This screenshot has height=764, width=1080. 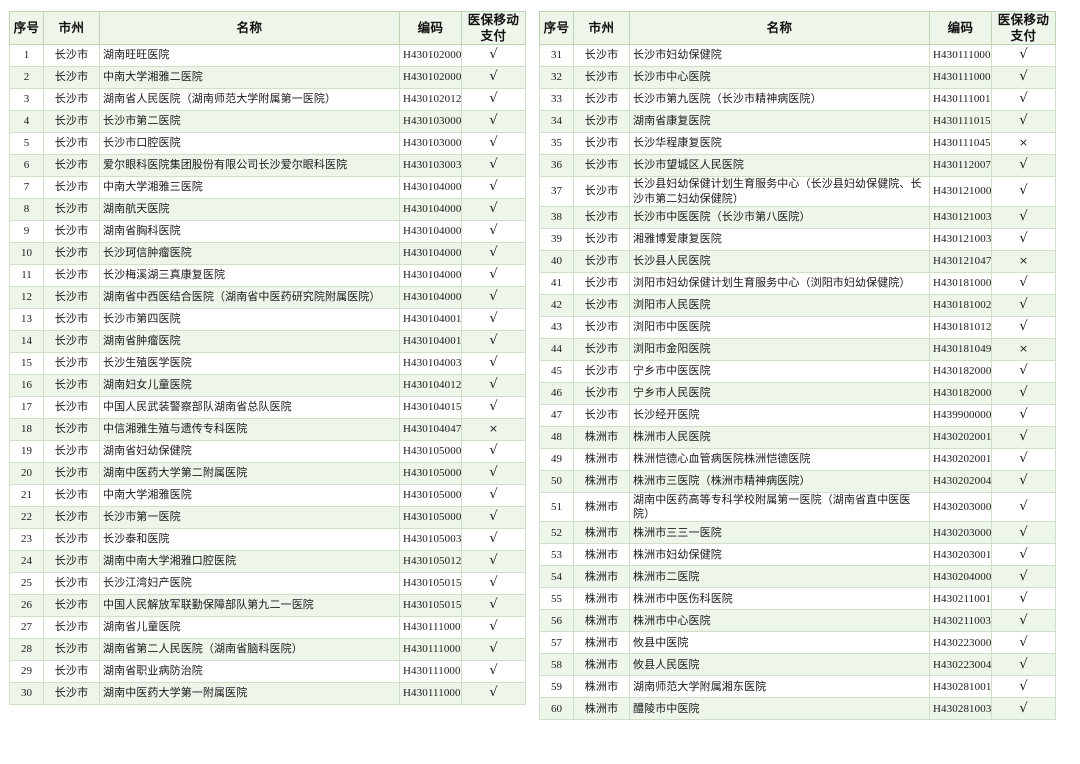 What do you see at coordinates (779, 99) in the screenshot?
I see `cell-name: 长沙市第九医院（长沙市精神病医院）` at bounding box center [779, 99].